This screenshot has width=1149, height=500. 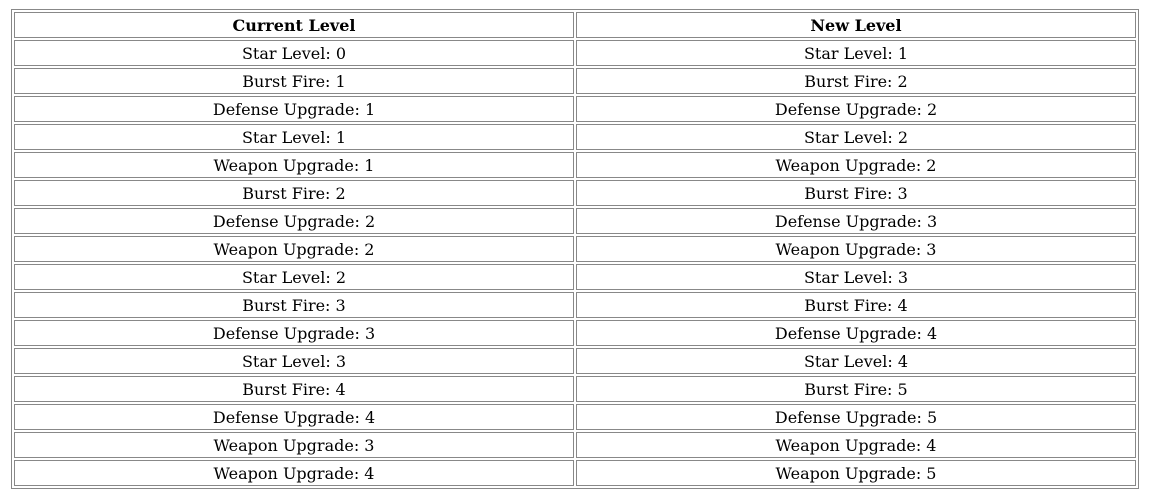 What do you see at coordinates (856, 305) in the screenshot?
I see `new-level-cell: Burst Fire: 4` at bounding box center [856, 305].